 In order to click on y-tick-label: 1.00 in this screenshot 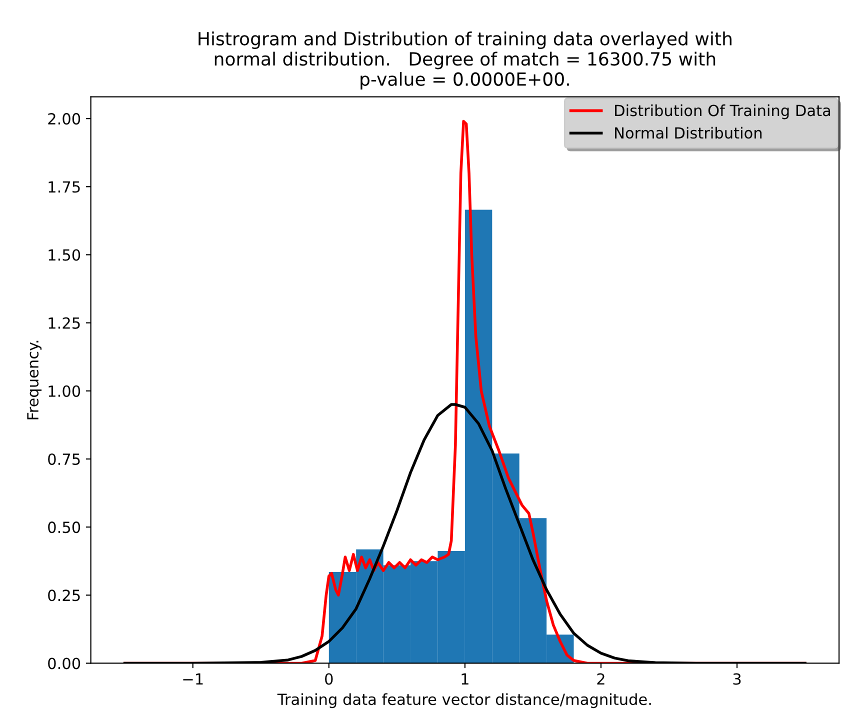, I will do `click(64, 391)`.